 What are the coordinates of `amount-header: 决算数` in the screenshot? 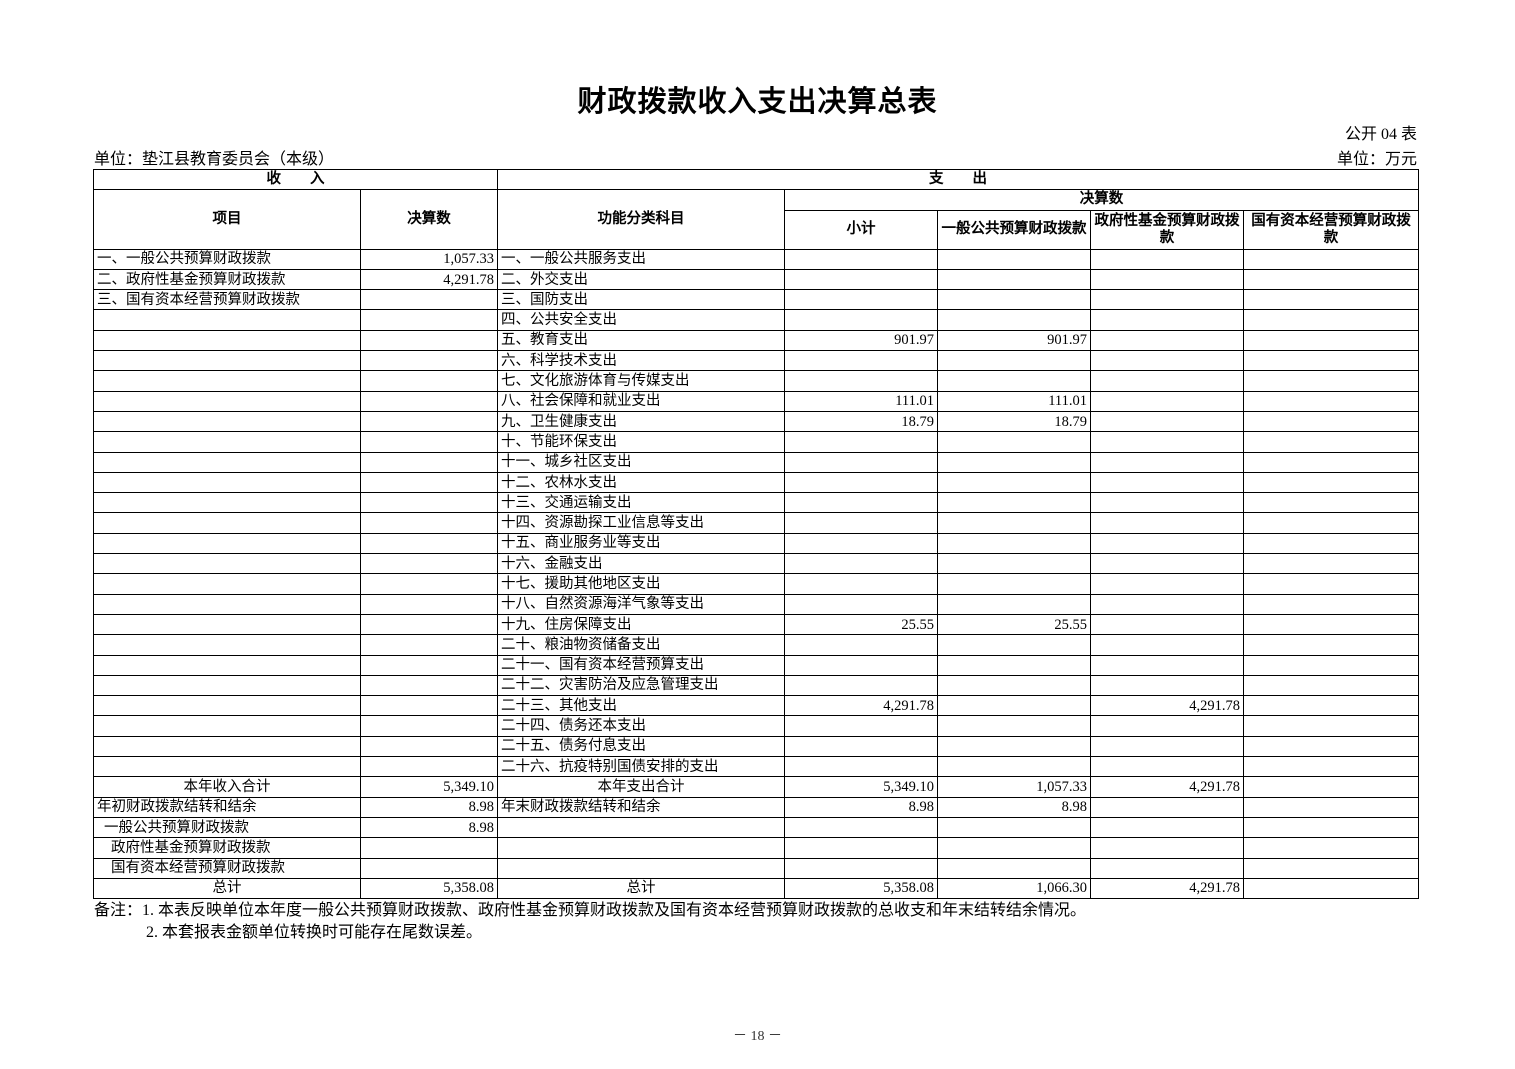 It's located at (429, 219).